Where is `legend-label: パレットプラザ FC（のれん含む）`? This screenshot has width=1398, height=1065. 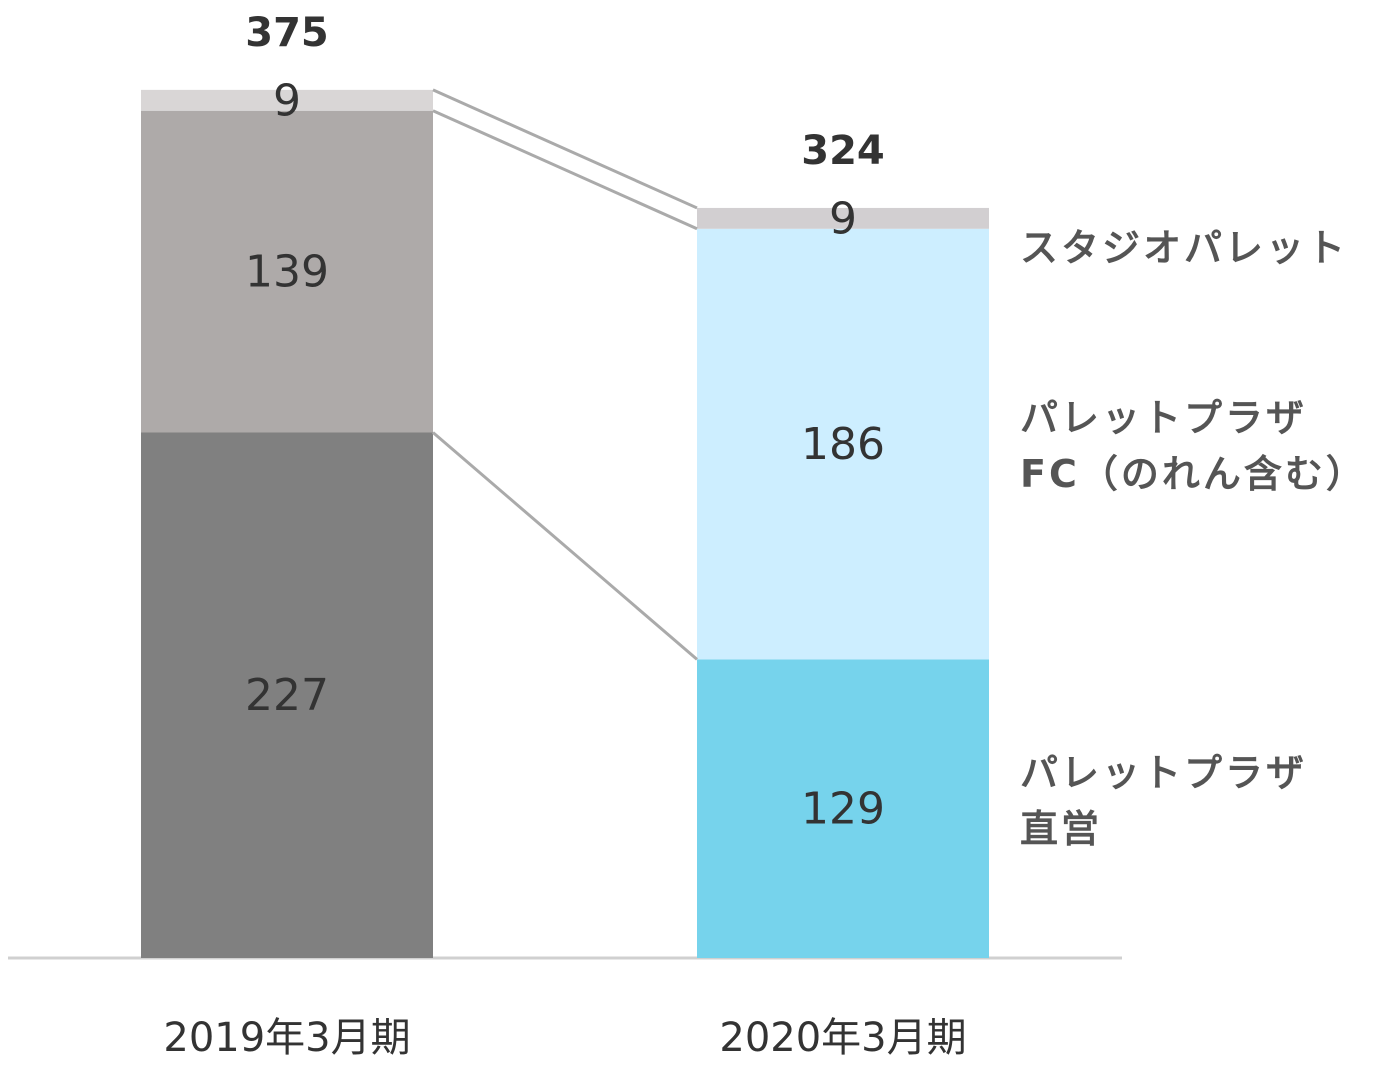 legend-label: パレットプラザ FC（のれん含む） is located at coordinates (1193, 446).